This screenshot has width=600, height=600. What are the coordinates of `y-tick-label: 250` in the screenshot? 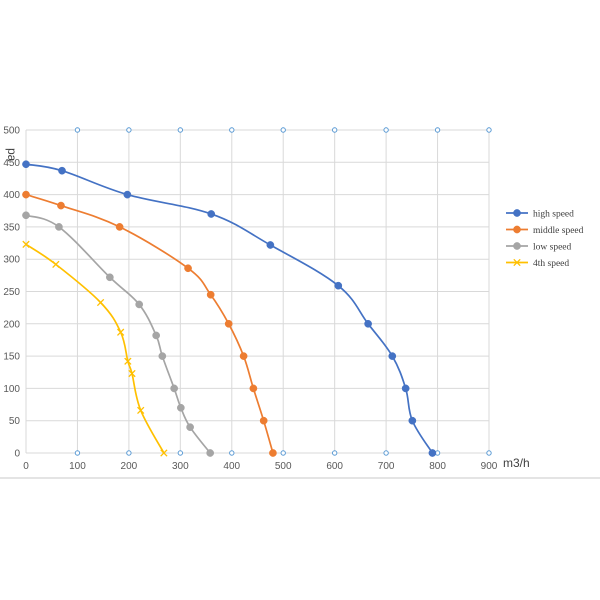 It's located at (11, 292).